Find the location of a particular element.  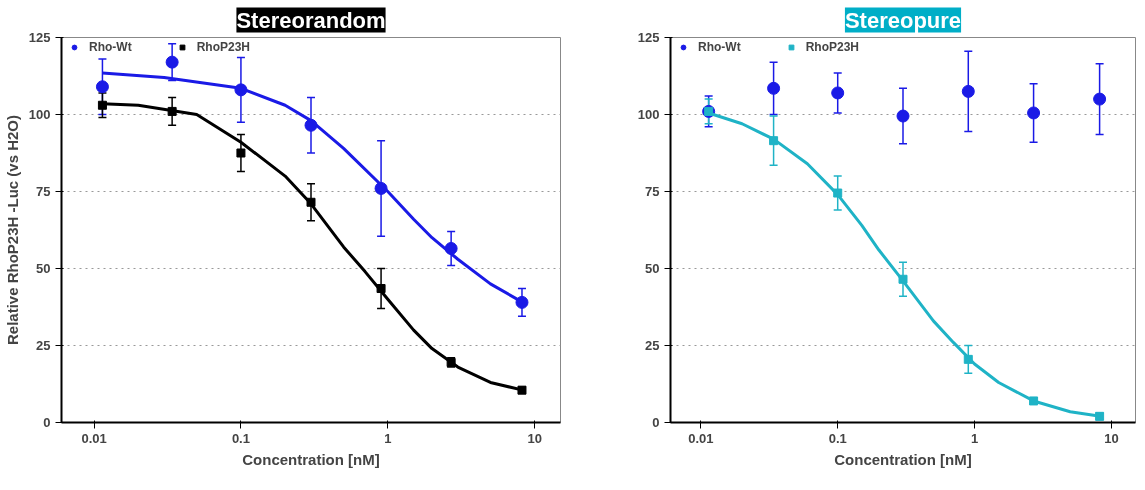

y-axis-title: Relative RhoP23H -Luc (vs H2O) is located at coordinates (12, 230).